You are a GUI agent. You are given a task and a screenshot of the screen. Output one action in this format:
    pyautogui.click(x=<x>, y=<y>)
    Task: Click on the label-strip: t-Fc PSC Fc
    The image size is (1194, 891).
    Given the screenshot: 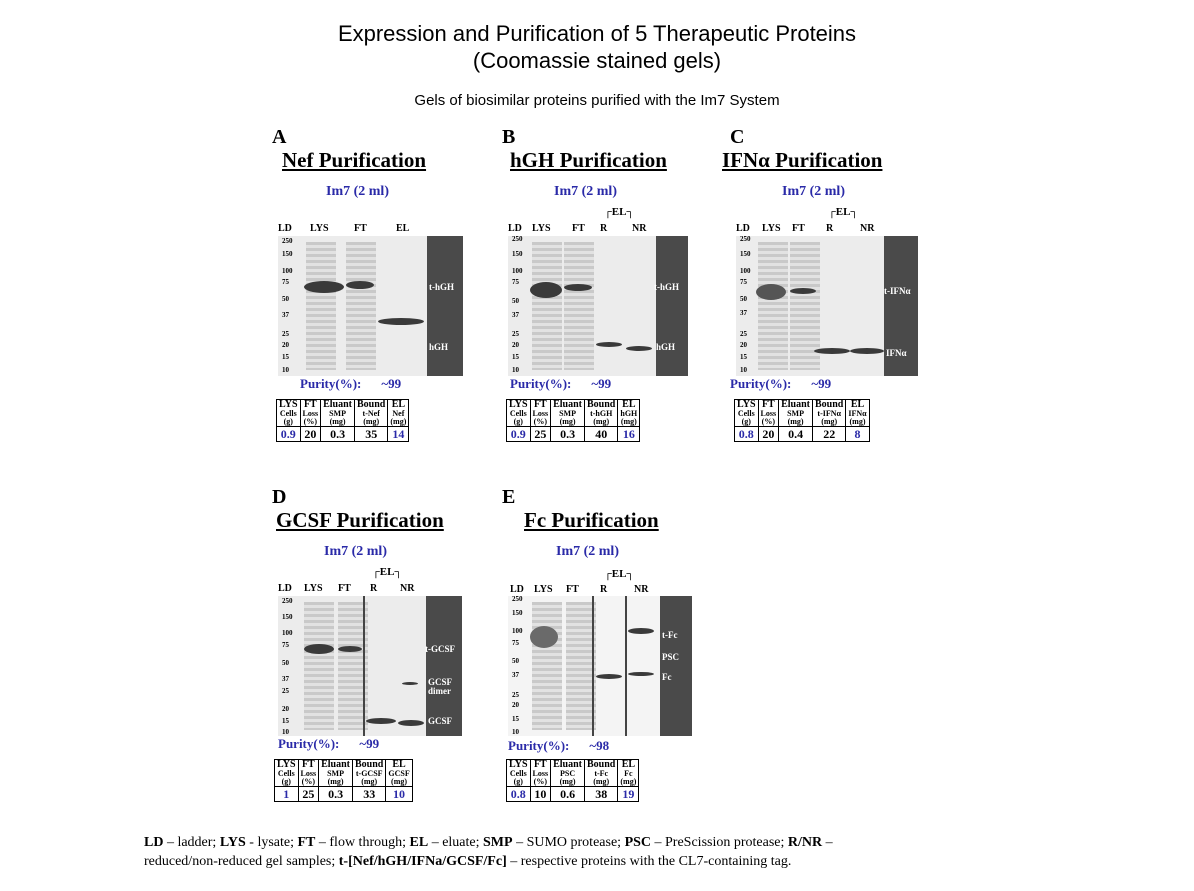 What is the action you would take?
    pyautogui.click(x=676, y=666)
    